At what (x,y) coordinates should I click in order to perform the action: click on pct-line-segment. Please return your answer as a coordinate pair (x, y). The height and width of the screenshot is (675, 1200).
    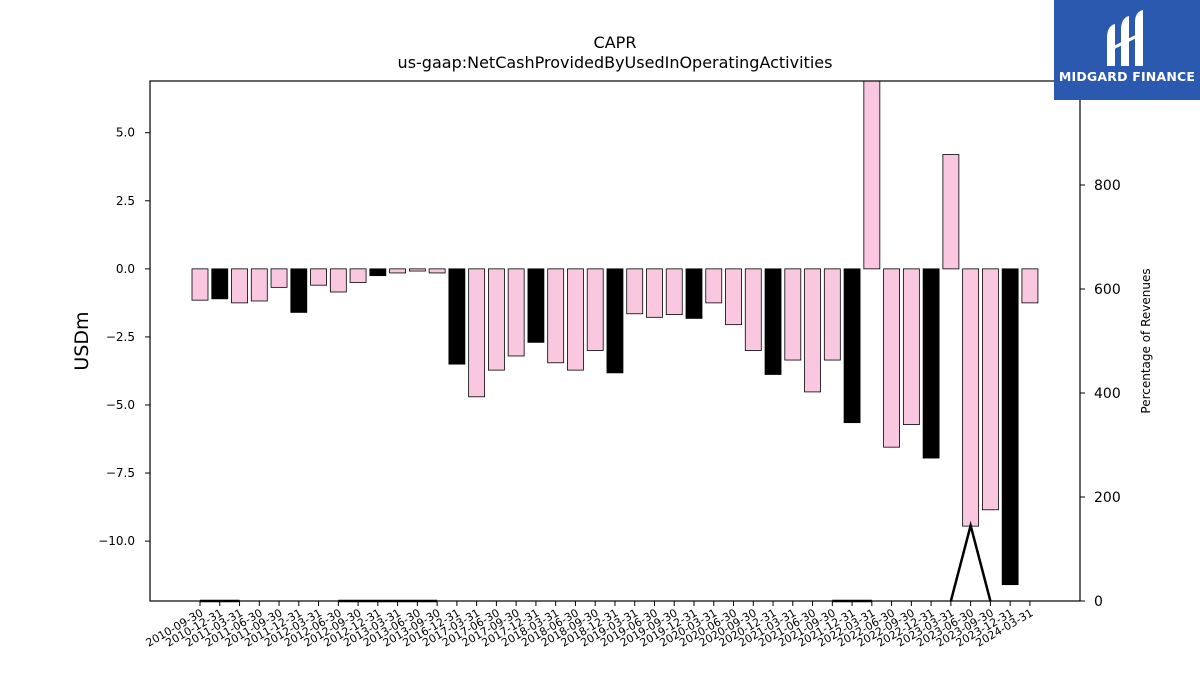
    Looking at the image, I should click on (970, 561).